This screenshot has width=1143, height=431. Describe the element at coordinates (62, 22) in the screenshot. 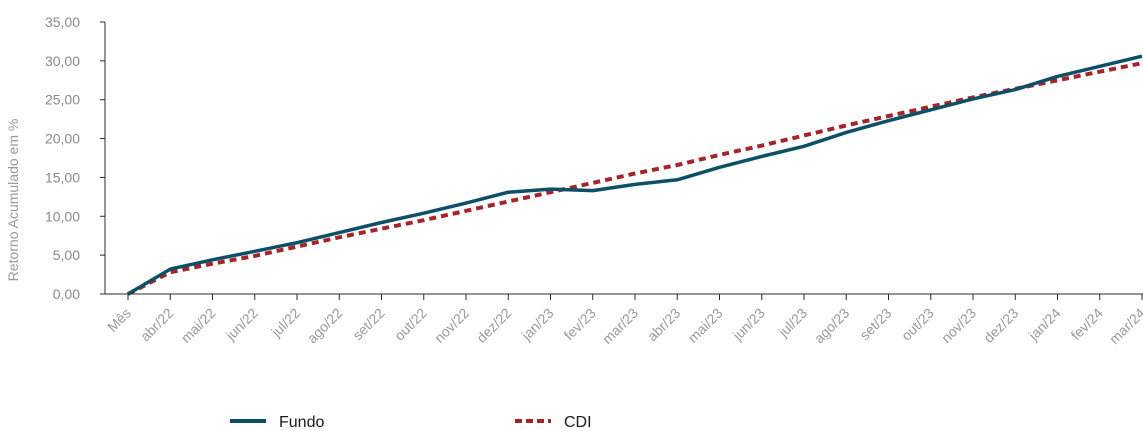

I see `y-tick-label: 35,00` at that location.